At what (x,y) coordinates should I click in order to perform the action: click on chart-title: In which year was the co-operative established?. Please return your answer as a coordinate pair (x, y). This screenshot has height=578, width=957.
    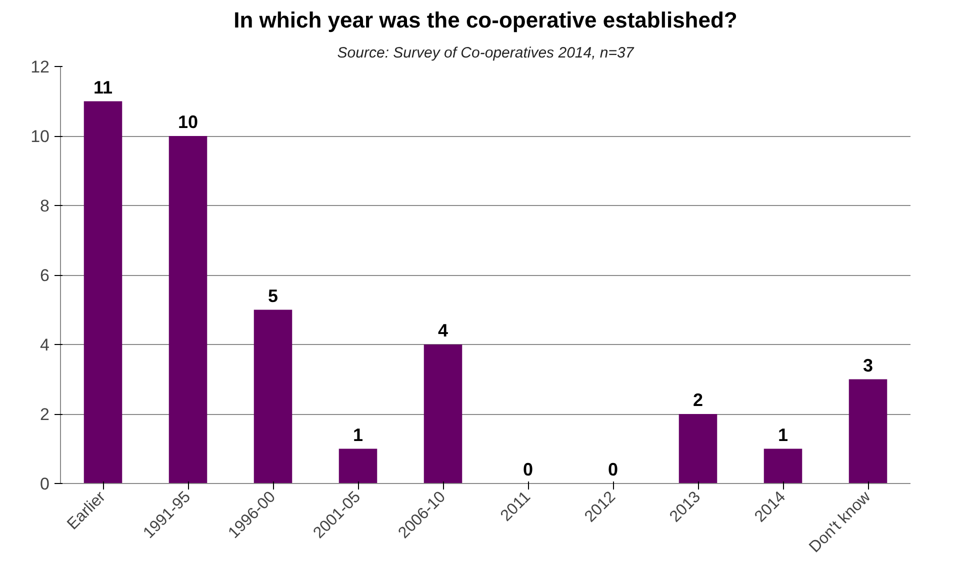
    Looking at the image, I should click on (486, 20).